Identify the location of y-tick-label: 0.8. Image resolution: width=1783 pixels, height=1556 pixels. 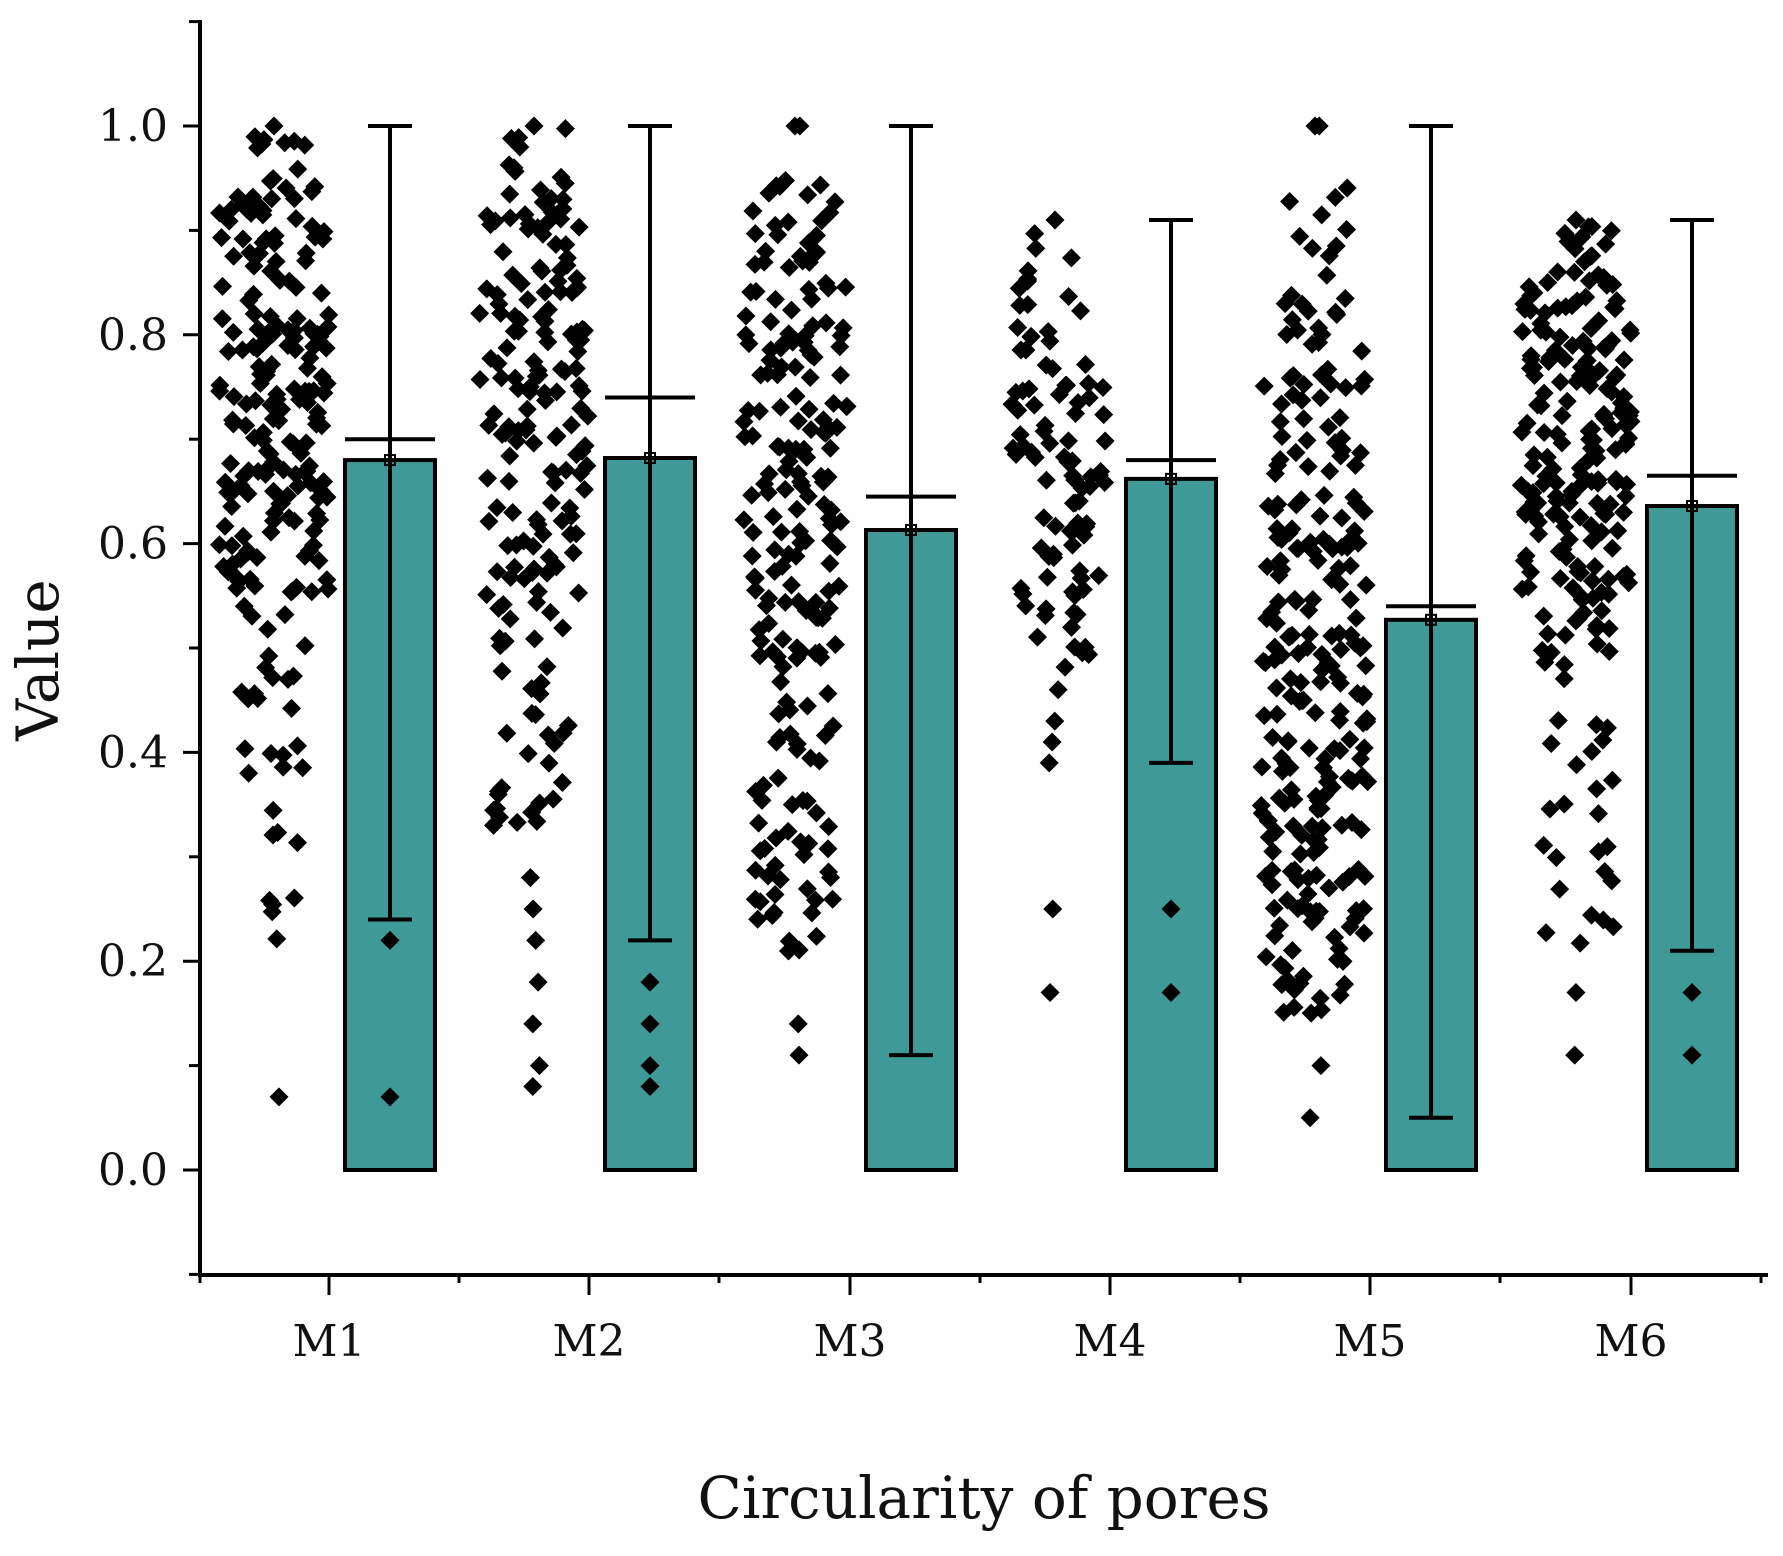
(133, 335).